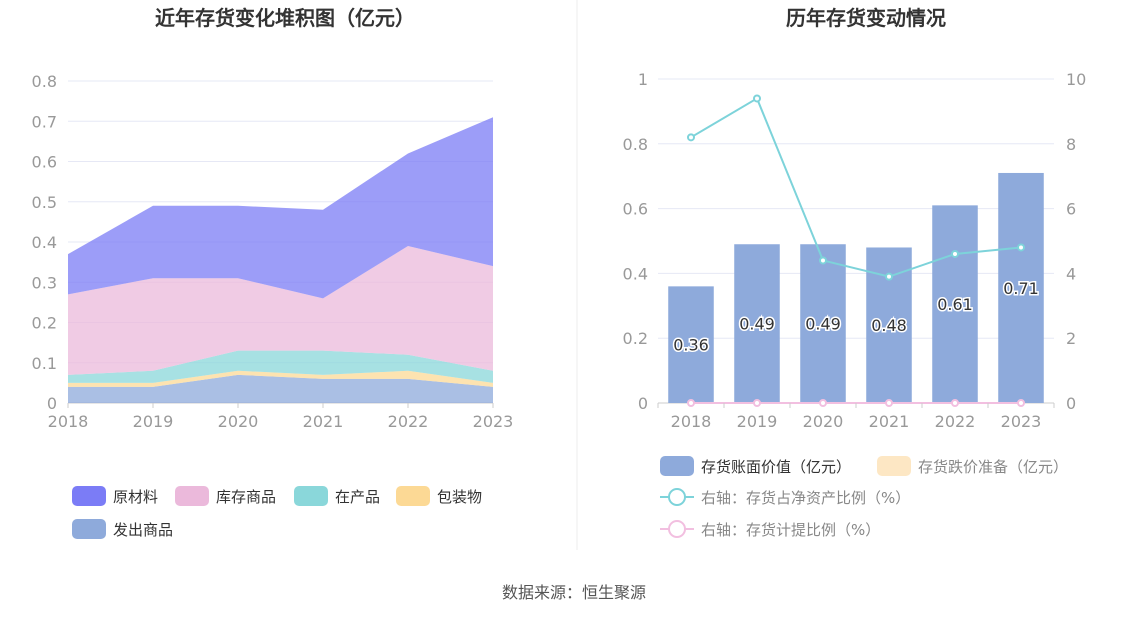  What do you see at coordinates (1076, 241) in the screenshot?
I see `right-right-y-axis: 0 2 4 6 8 10` at bounding box center [1076, 241].